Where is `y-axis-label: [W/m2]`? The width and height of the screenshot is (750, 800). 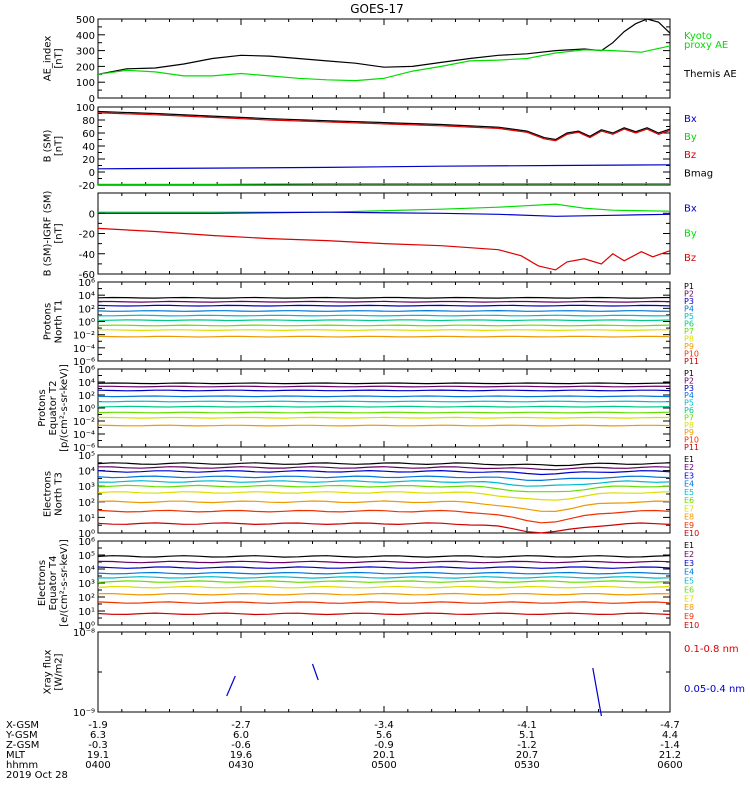 y-axis-label: [W/m2] is located at coordinates (59, 671).